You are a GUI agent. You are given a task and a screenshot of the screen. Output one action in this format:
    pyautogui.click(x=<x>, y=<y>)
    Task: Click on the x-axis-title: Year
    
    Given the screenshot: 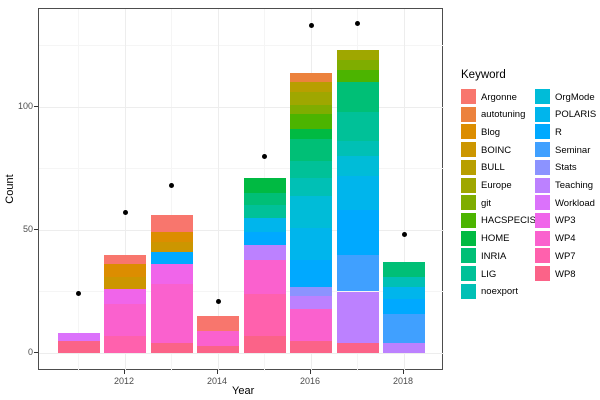 What is the action you would take?
    pyautogui.click(x=243, y=391)
    